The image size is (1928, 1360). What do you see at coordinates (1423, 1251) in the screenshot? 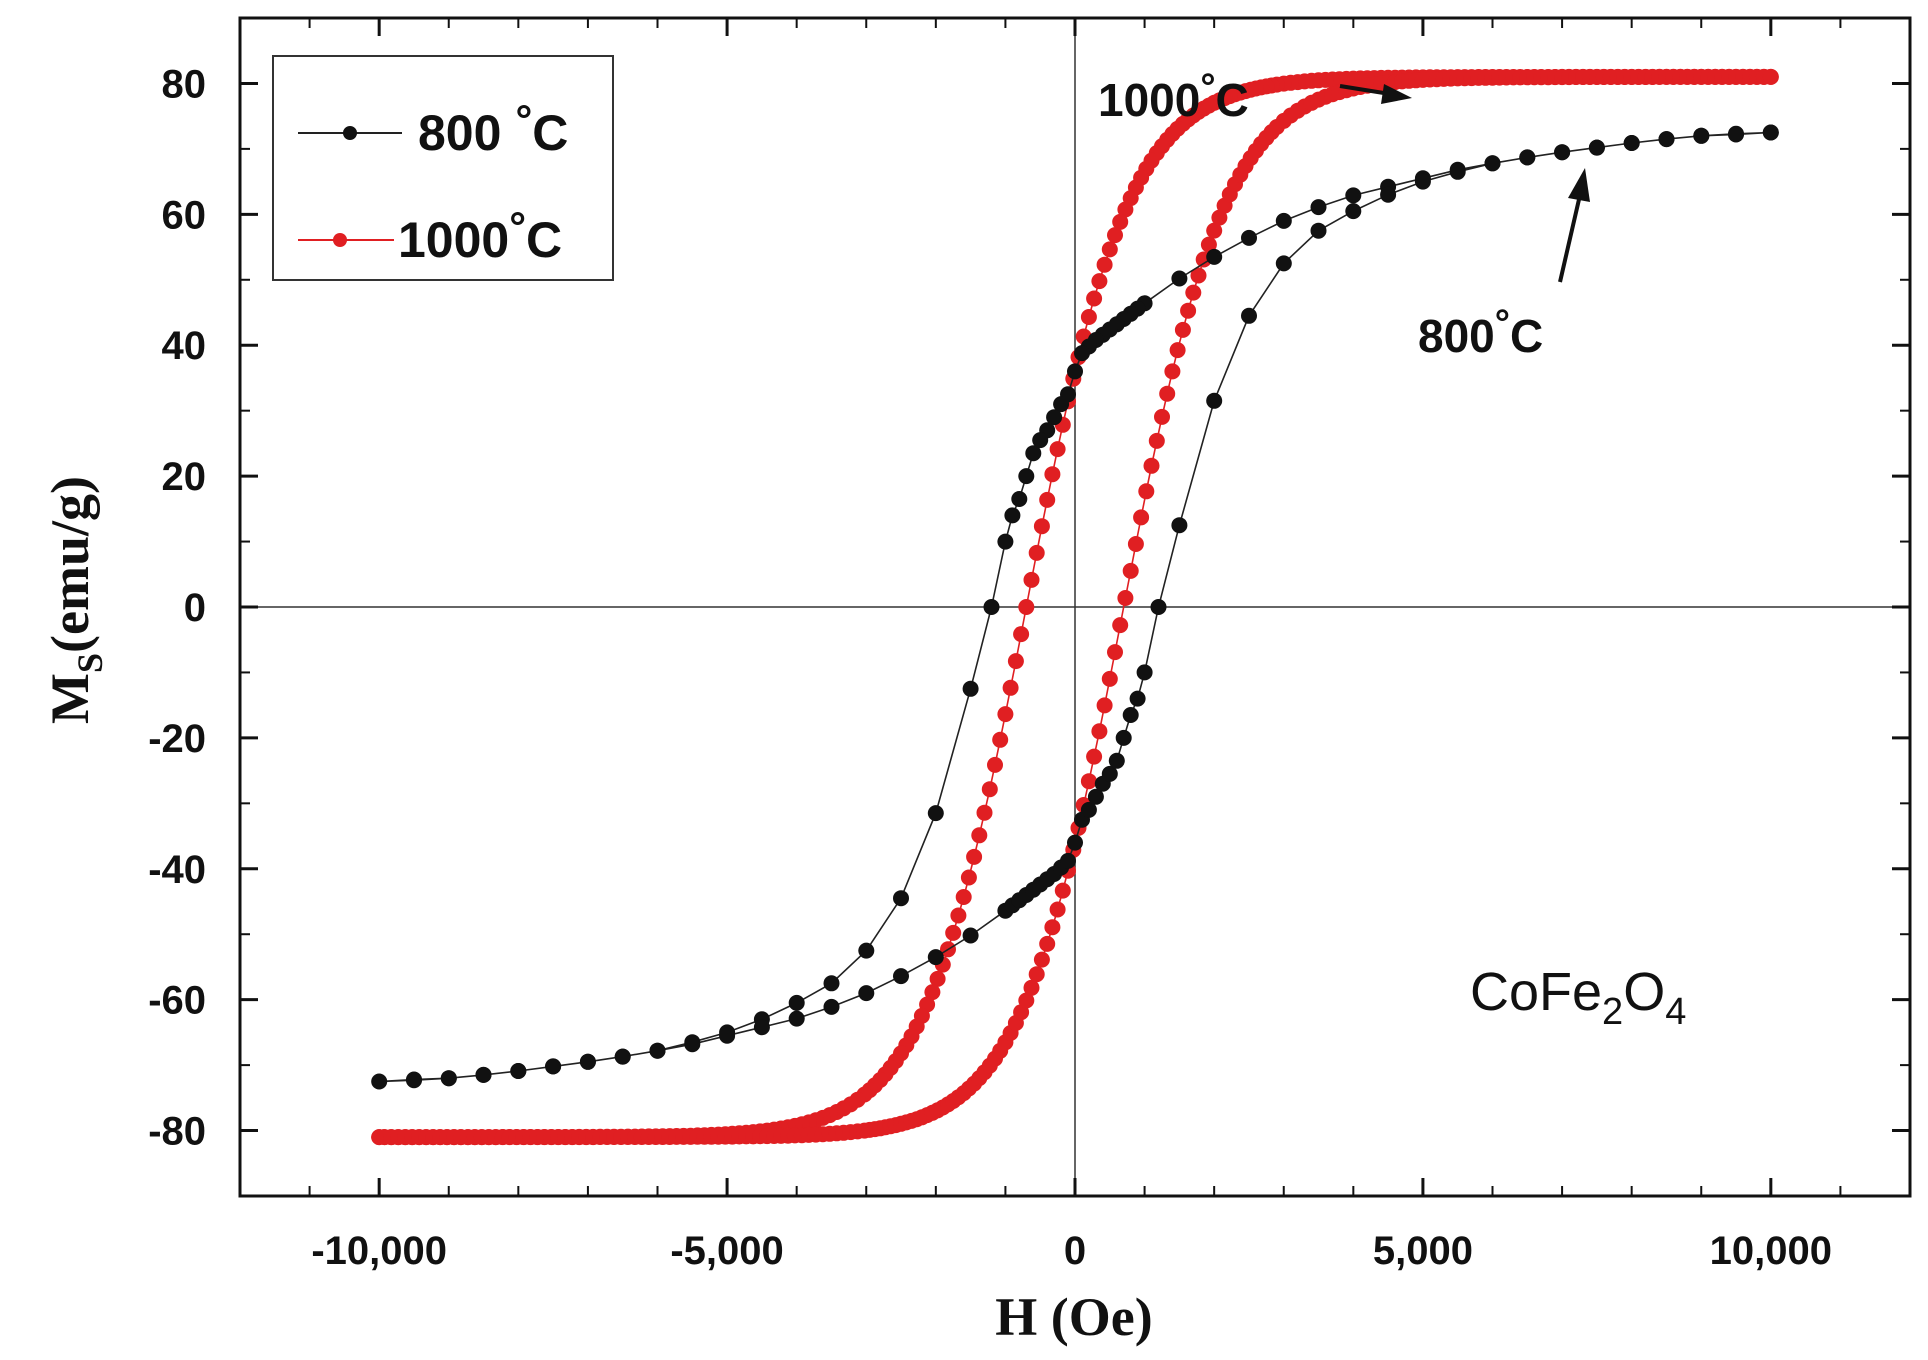
I see `x-tick-label: 5,000` at bounding box center [1423, 1251].